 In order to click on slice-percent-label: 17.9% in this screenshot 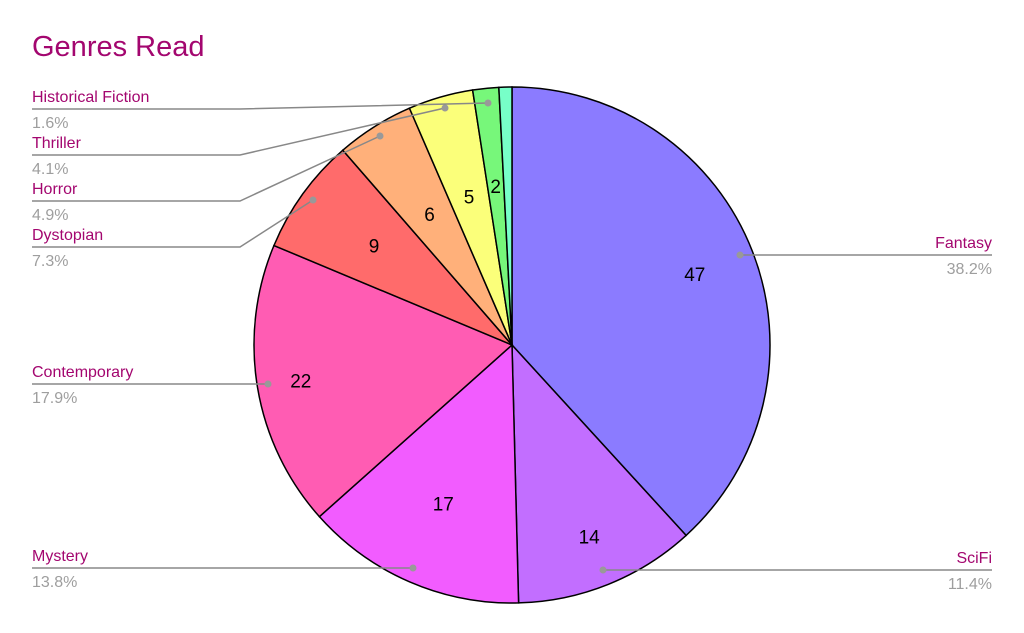, I will do `click(54, 398)`.